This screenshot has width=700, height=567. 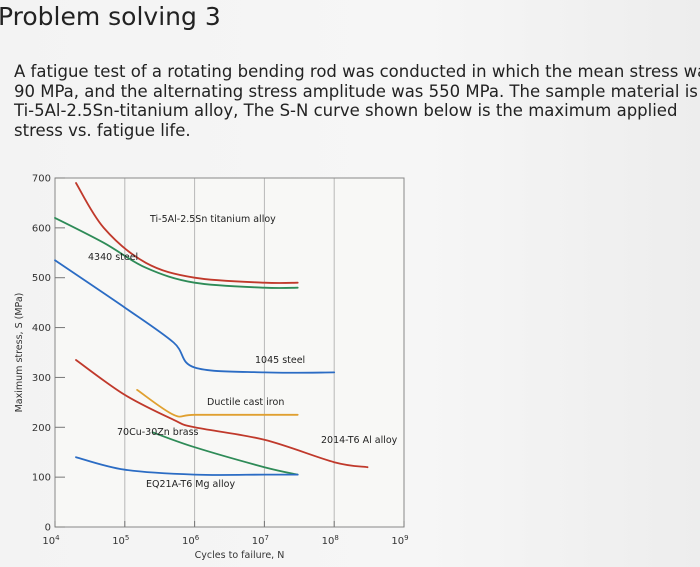 What do you see at coordinates (41, 478) in the screenshot?
I see `y-tick-label: 100` at bounding box center [41, 478].